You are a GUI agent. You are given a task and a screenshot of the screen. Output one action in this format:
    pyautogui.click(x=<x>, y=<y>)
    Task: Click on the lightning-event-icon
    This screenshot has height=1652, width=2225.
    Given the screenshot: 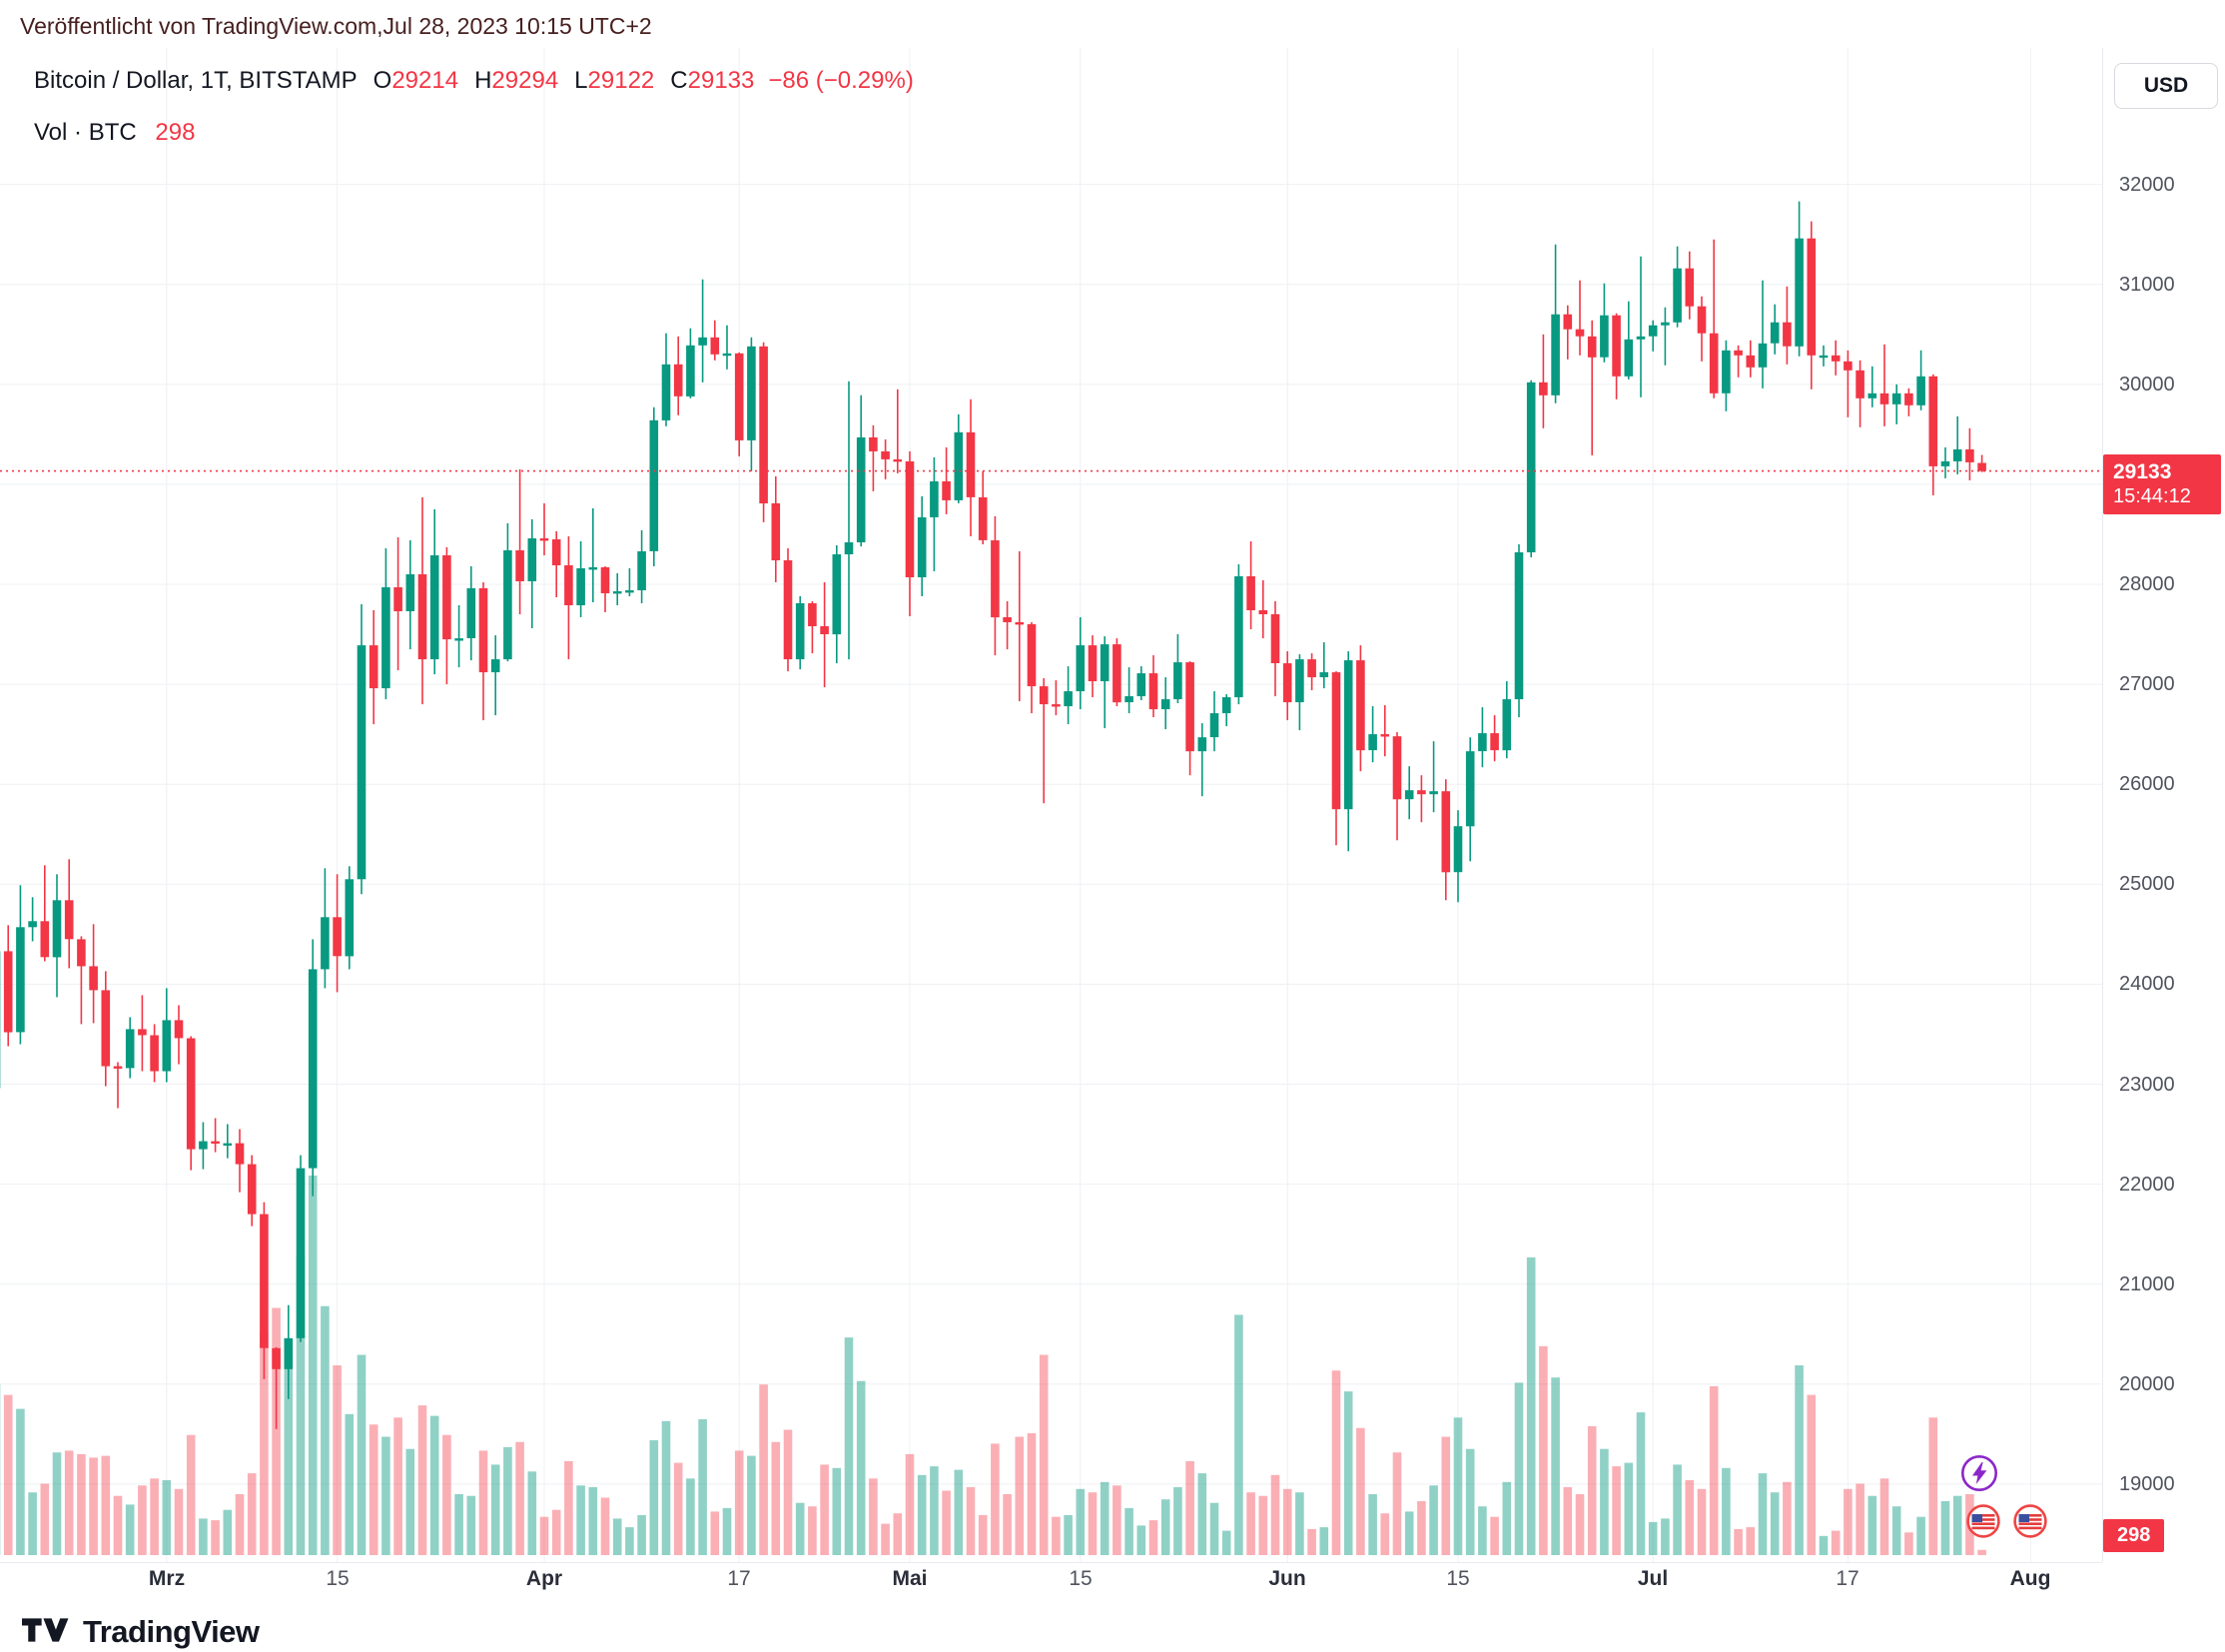 What is the action you would take?
    pyautogui.click(x=1979, y=1475)
    